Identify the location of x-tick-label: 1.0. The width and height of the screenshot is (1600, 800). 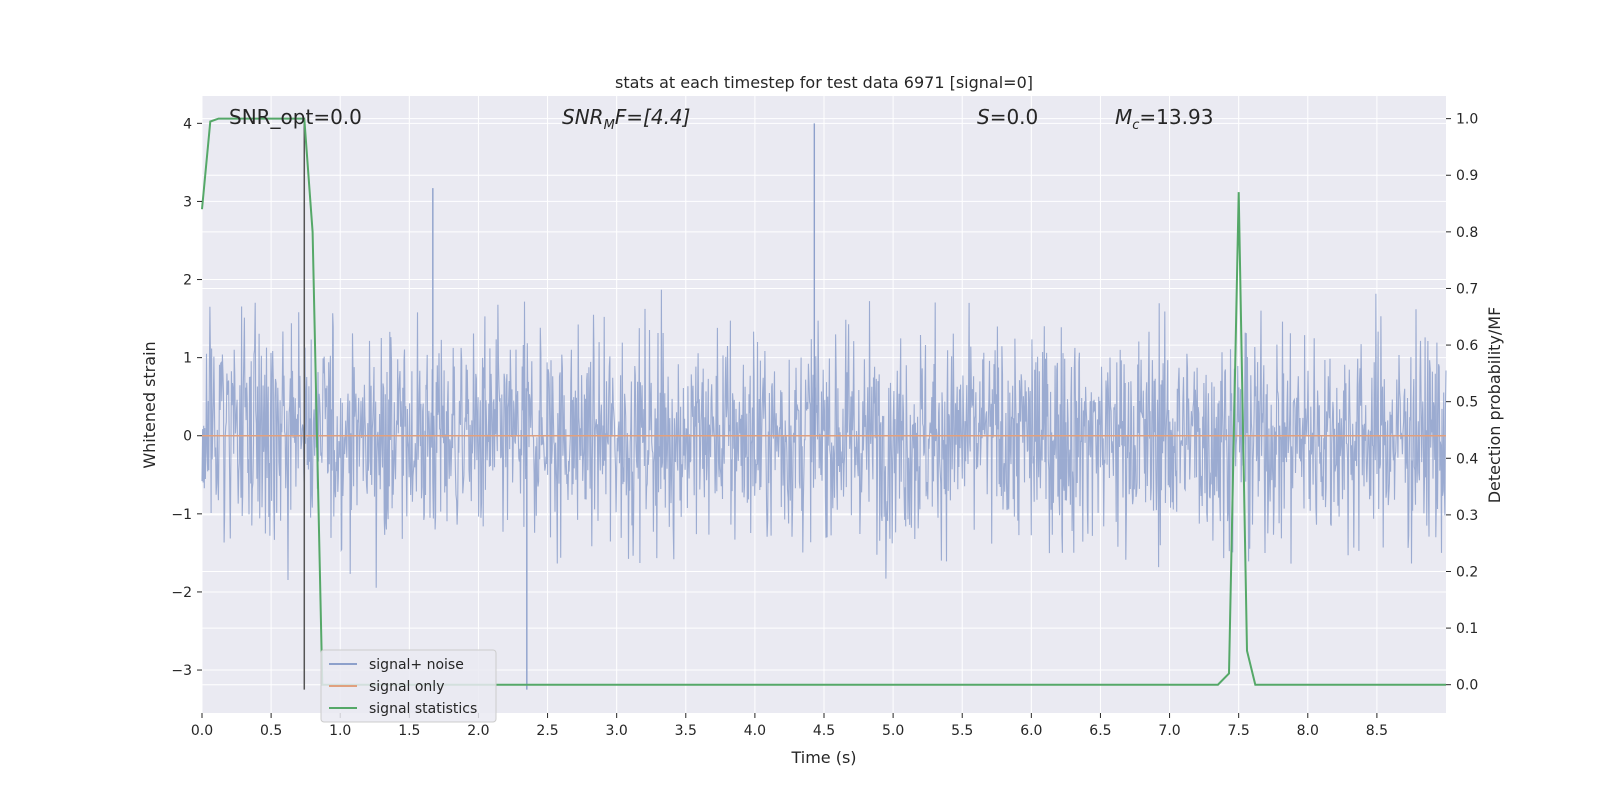
(340, 731).